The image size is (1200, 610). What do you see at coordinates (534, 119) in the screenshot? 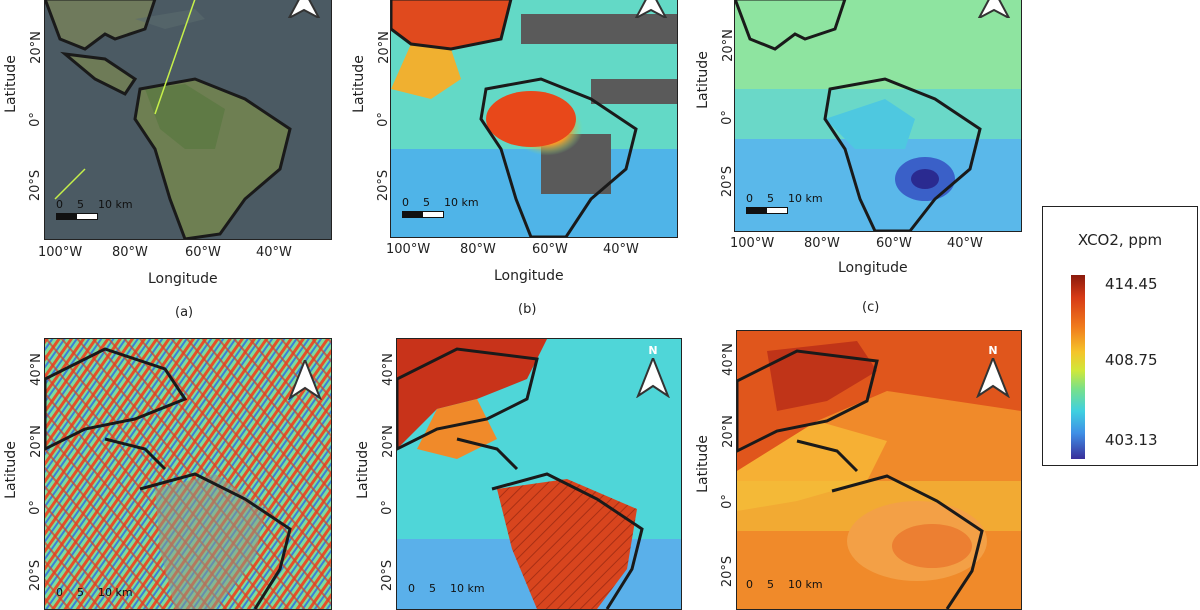
I see `map-b` at bounding box center [534, 119].